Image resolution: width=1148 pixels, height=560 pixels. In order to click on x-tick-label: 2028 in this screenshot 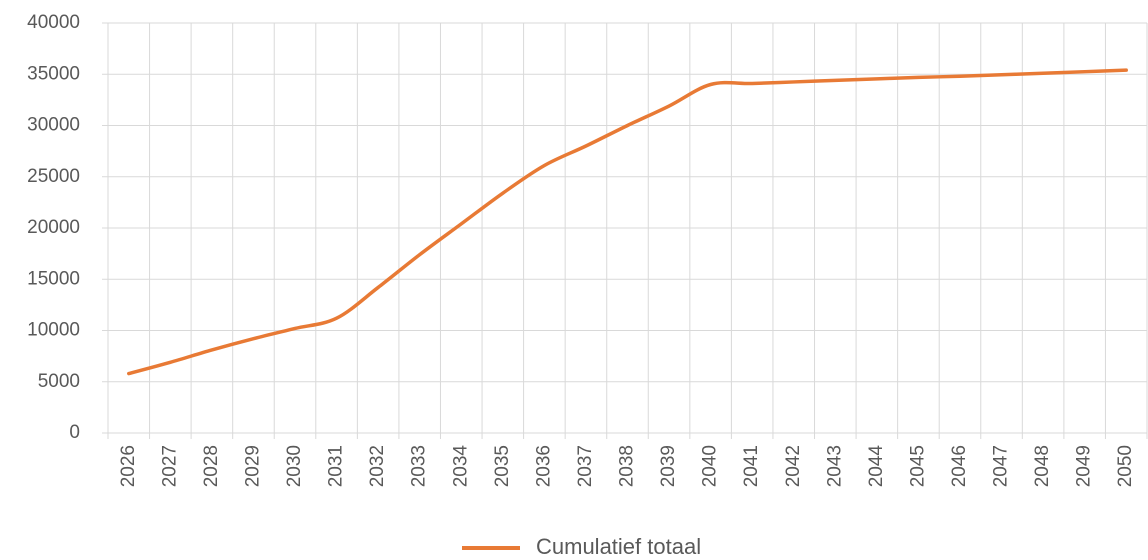, I will do `click(211, 466)`.